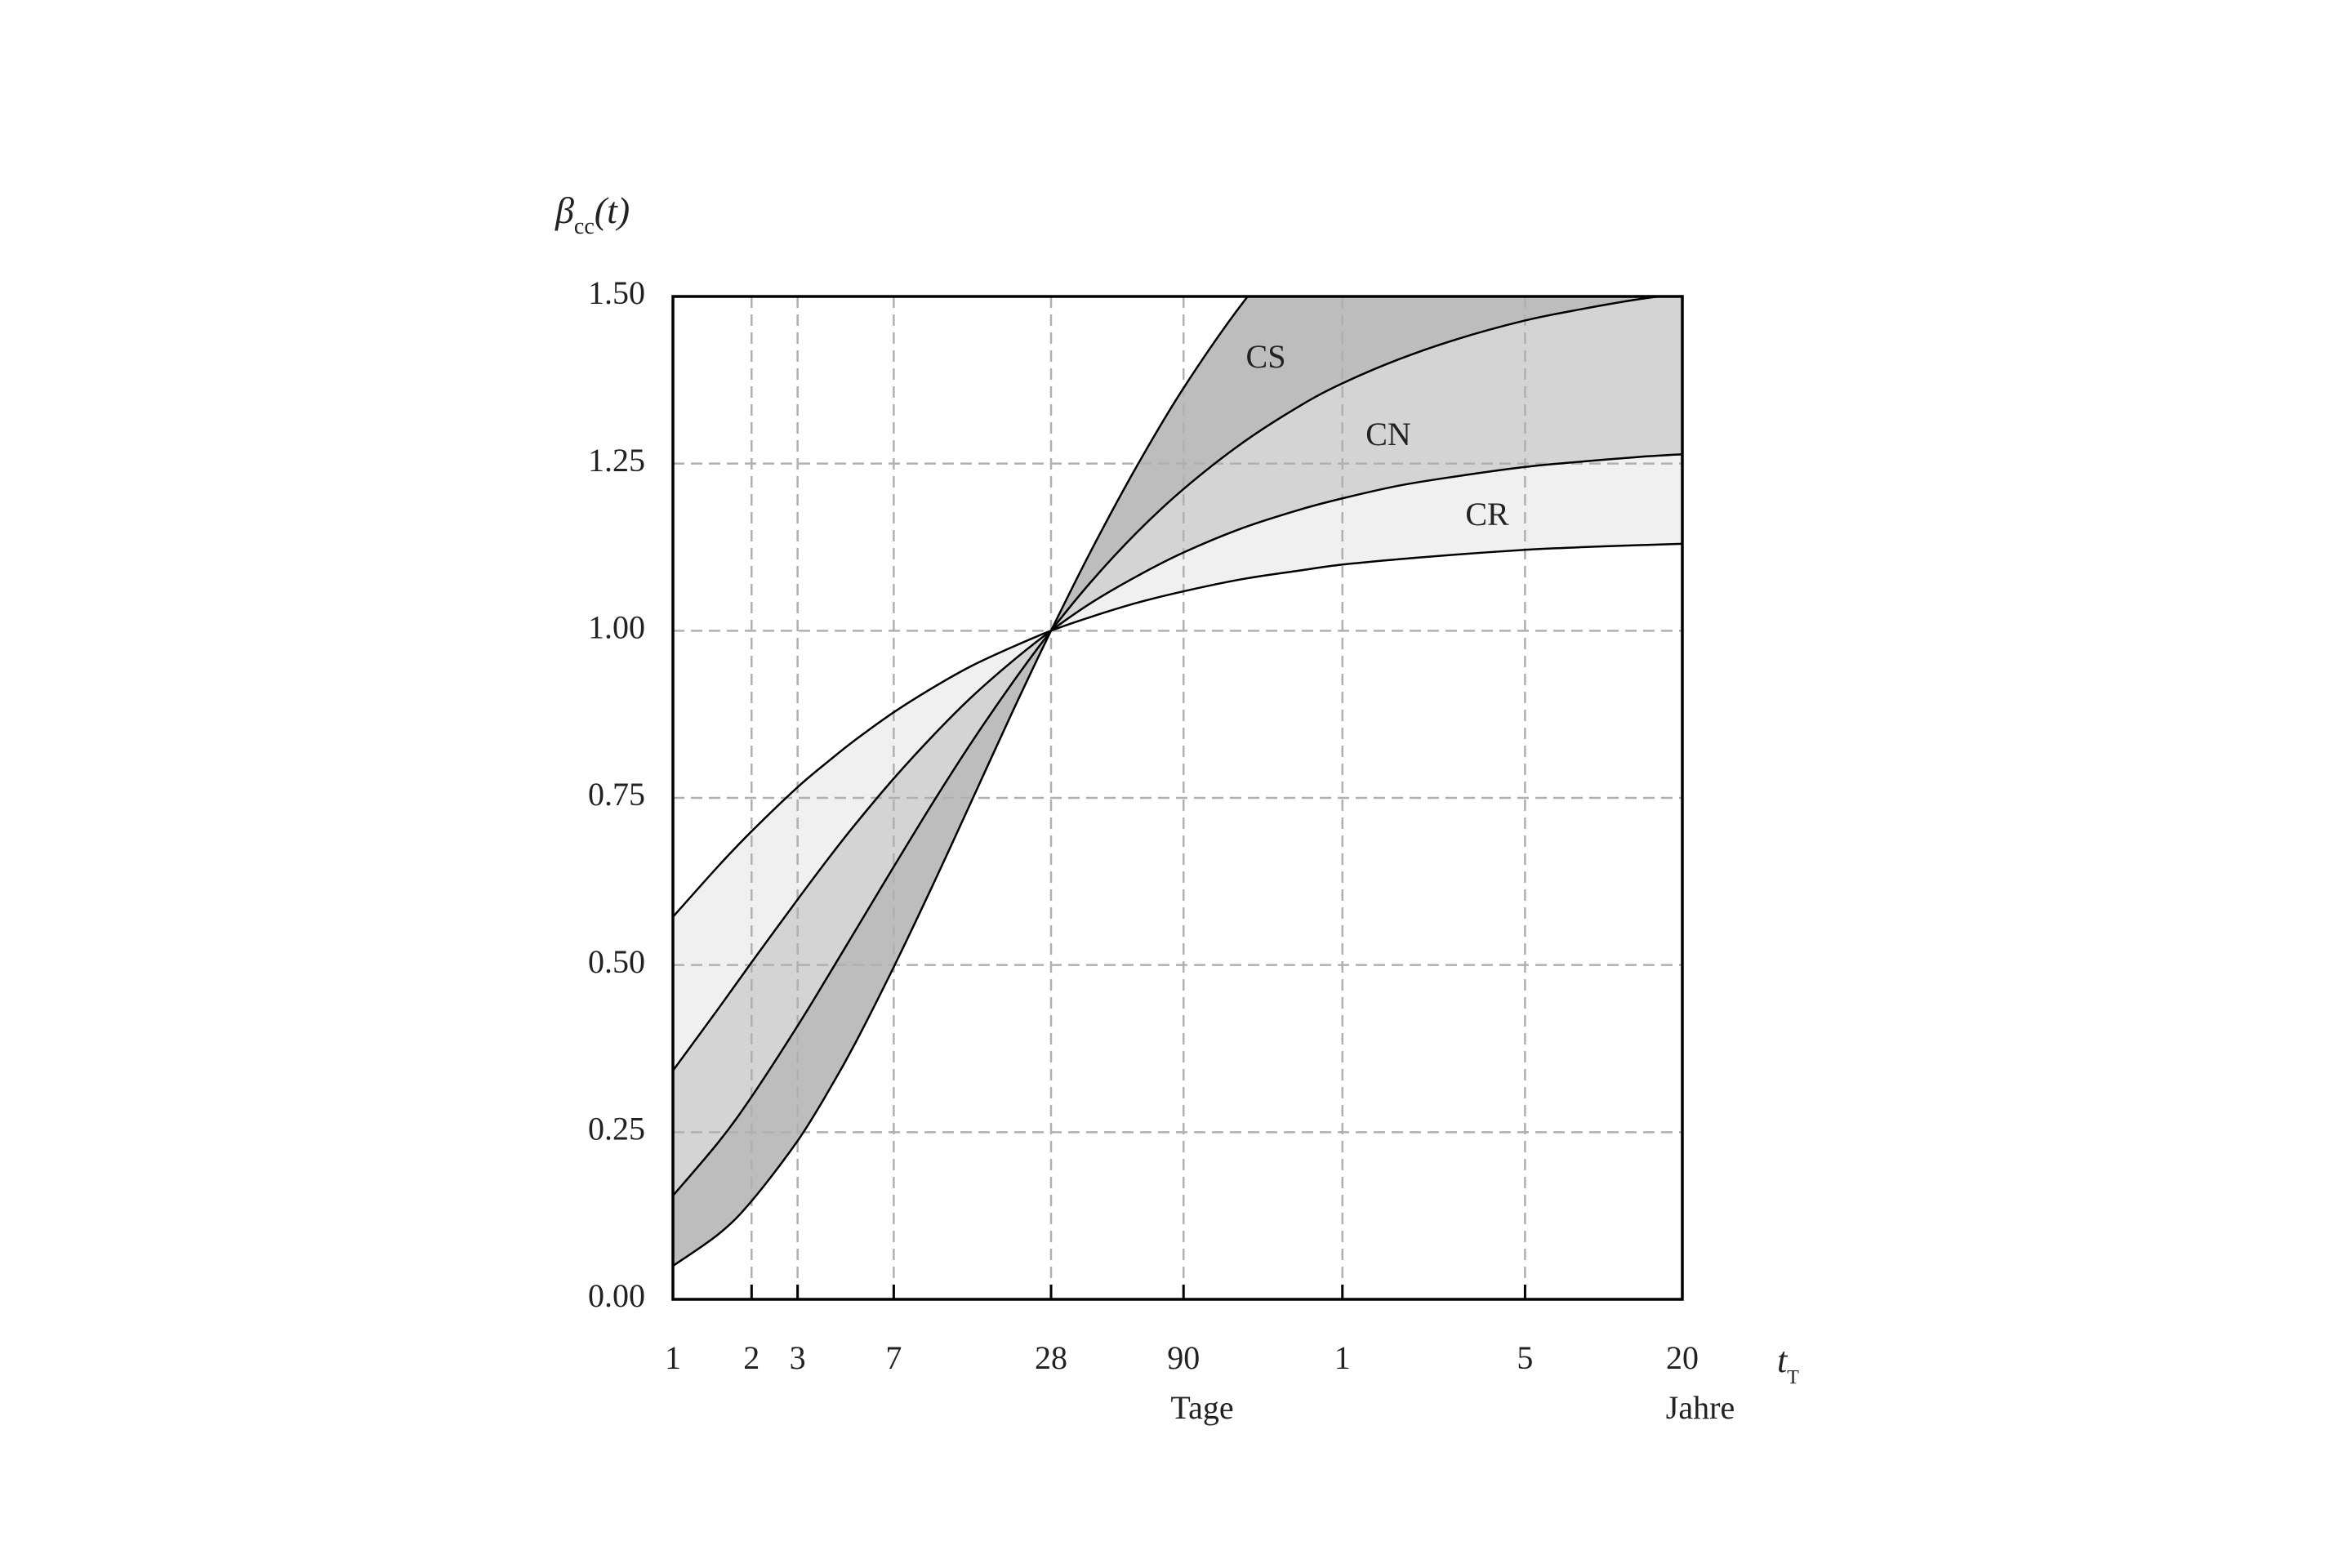 This screenshot has height=1568, width=2352. Describe the element at coordinates (1183, 1357) in the screenshot. I see `x-tick-label: 90` at that location.